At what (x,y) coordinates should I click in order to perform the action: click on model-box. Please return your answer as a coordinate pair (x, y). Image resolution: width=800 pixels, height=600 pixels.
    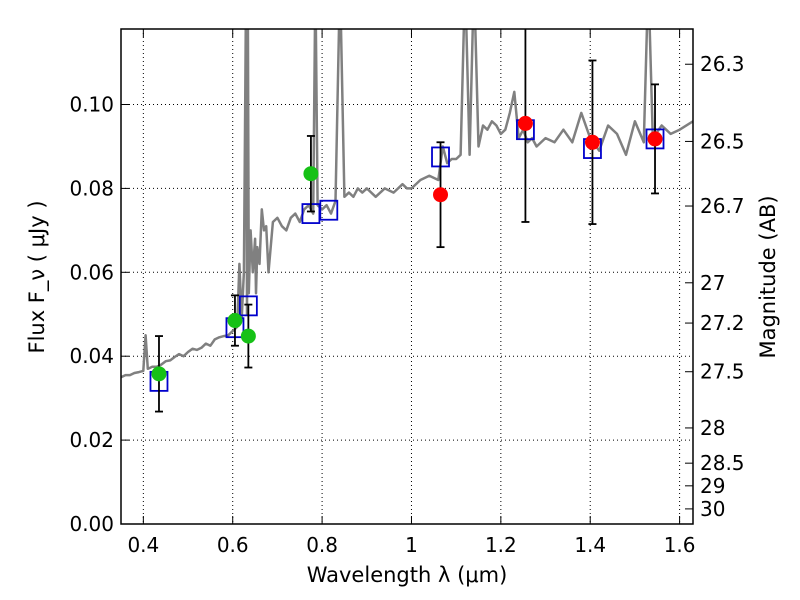
    Looking at the image, I should click on (329, 210).